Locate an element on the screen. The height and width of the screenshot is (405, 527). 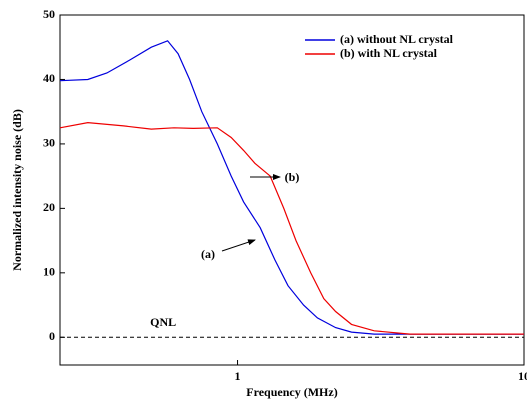
legend-label: (a) without NL crystal is located at coordinates (397, 39).